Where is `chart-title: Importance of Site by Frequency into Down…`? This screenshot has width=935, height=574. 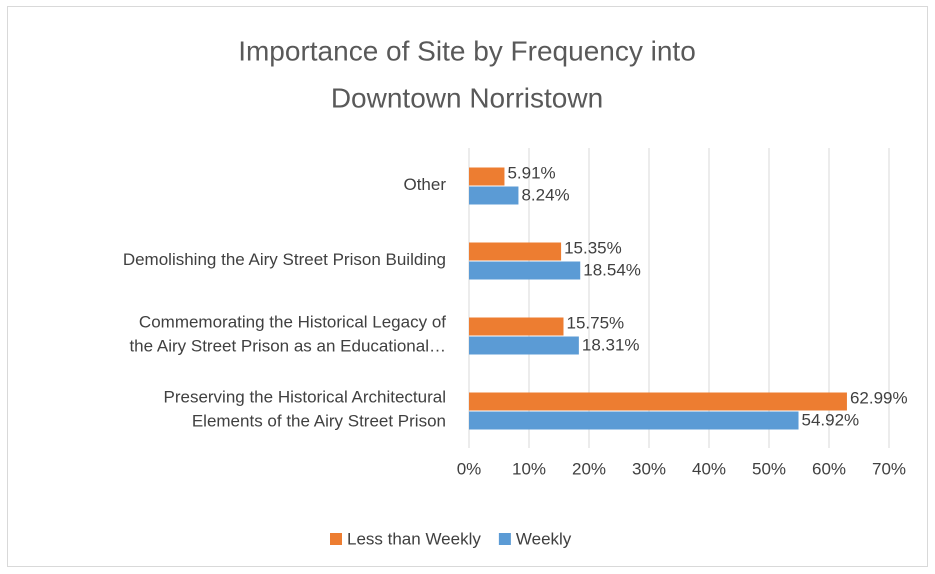
chart-title: Importance of Site by Frequency into Down… is located at coordinates (467, 75).